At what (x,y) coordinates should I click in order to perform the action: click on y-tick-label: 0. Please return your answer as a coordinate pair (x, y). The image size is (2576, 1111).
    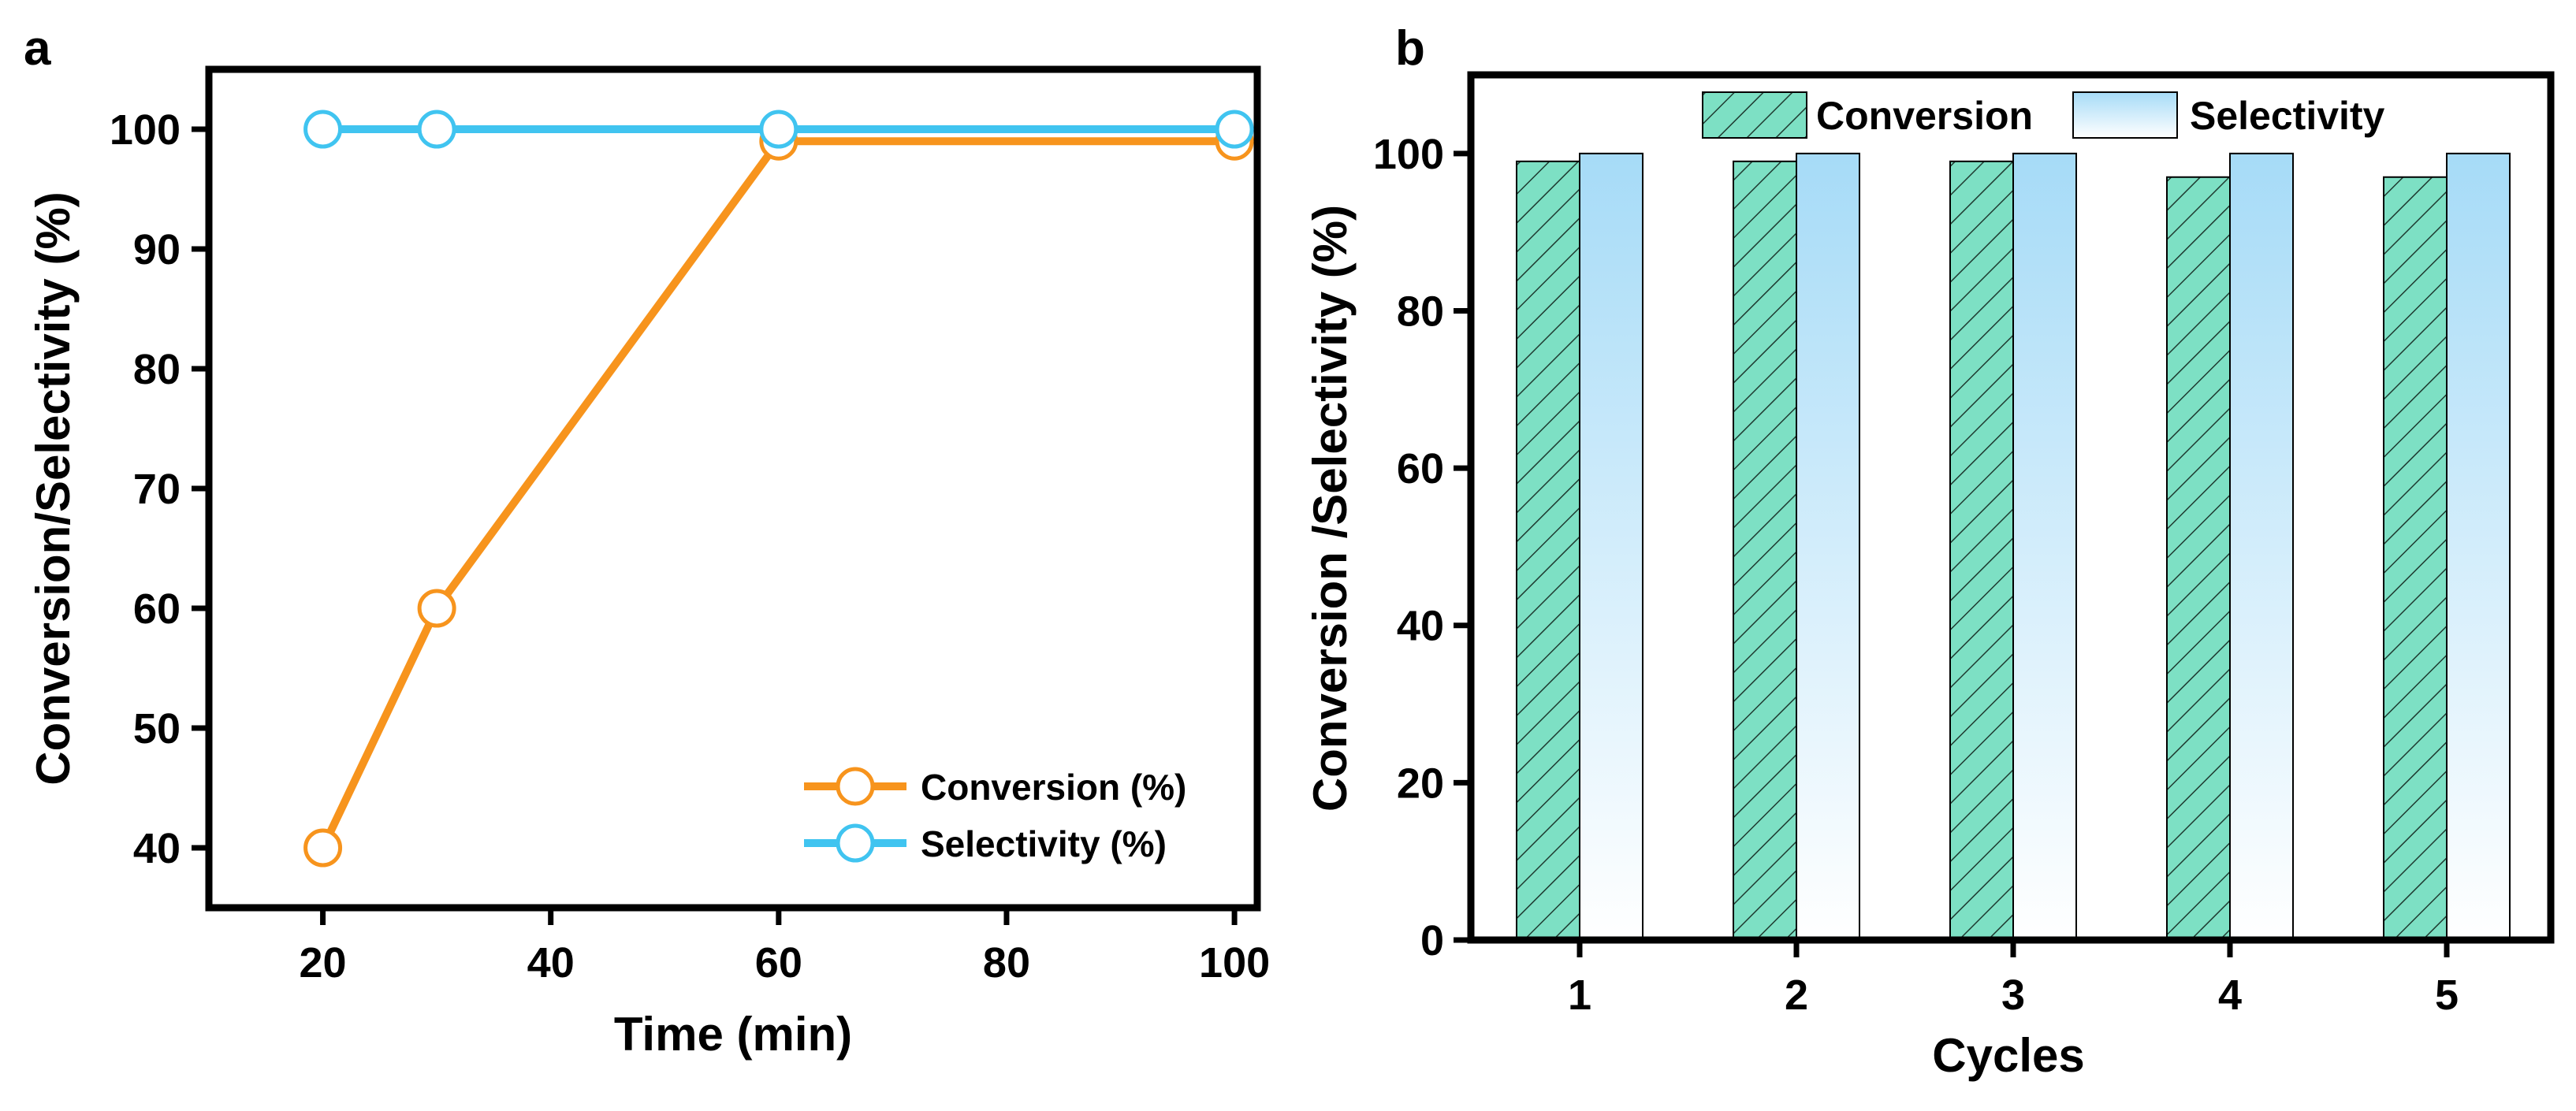
    Looking at the image, I should click on (1432, 941).